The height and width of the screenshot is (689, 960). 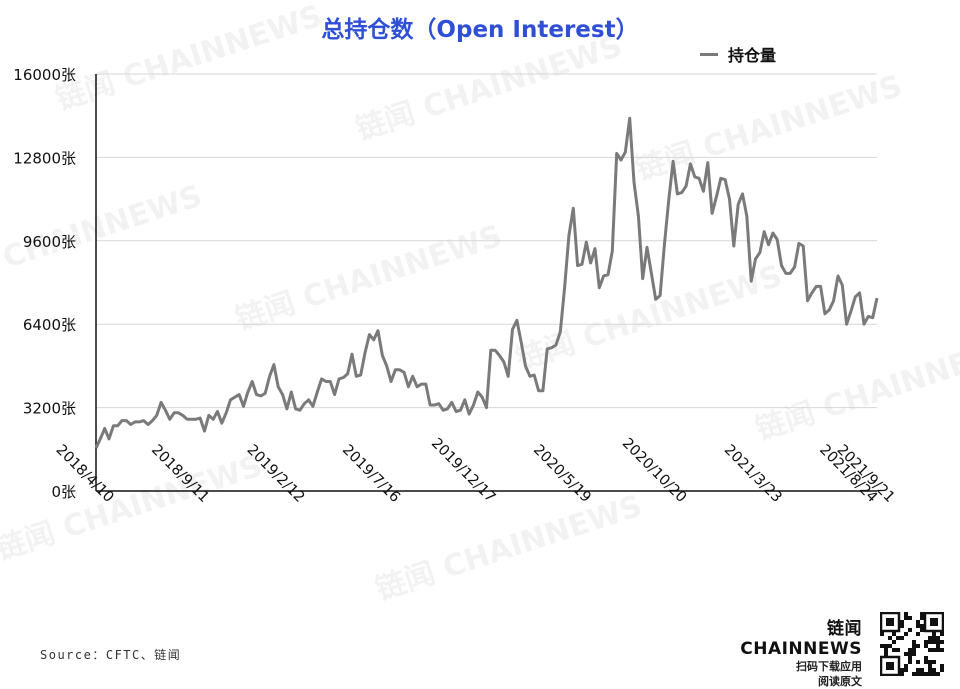 What do you see at coordinates (63, 492) in the screenshot?
I see `y-tick-label: 0张` at bounding box center [63, 492].